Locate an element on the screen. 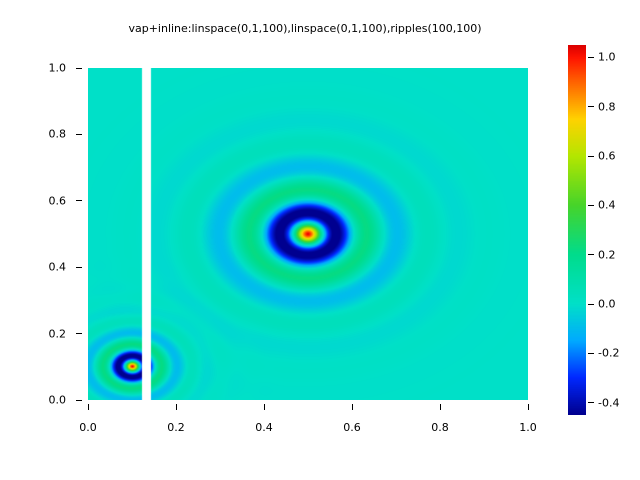 The image size is (640, 480). colorbar-tick-label: -0.4 is located at coordinates (609, 403).